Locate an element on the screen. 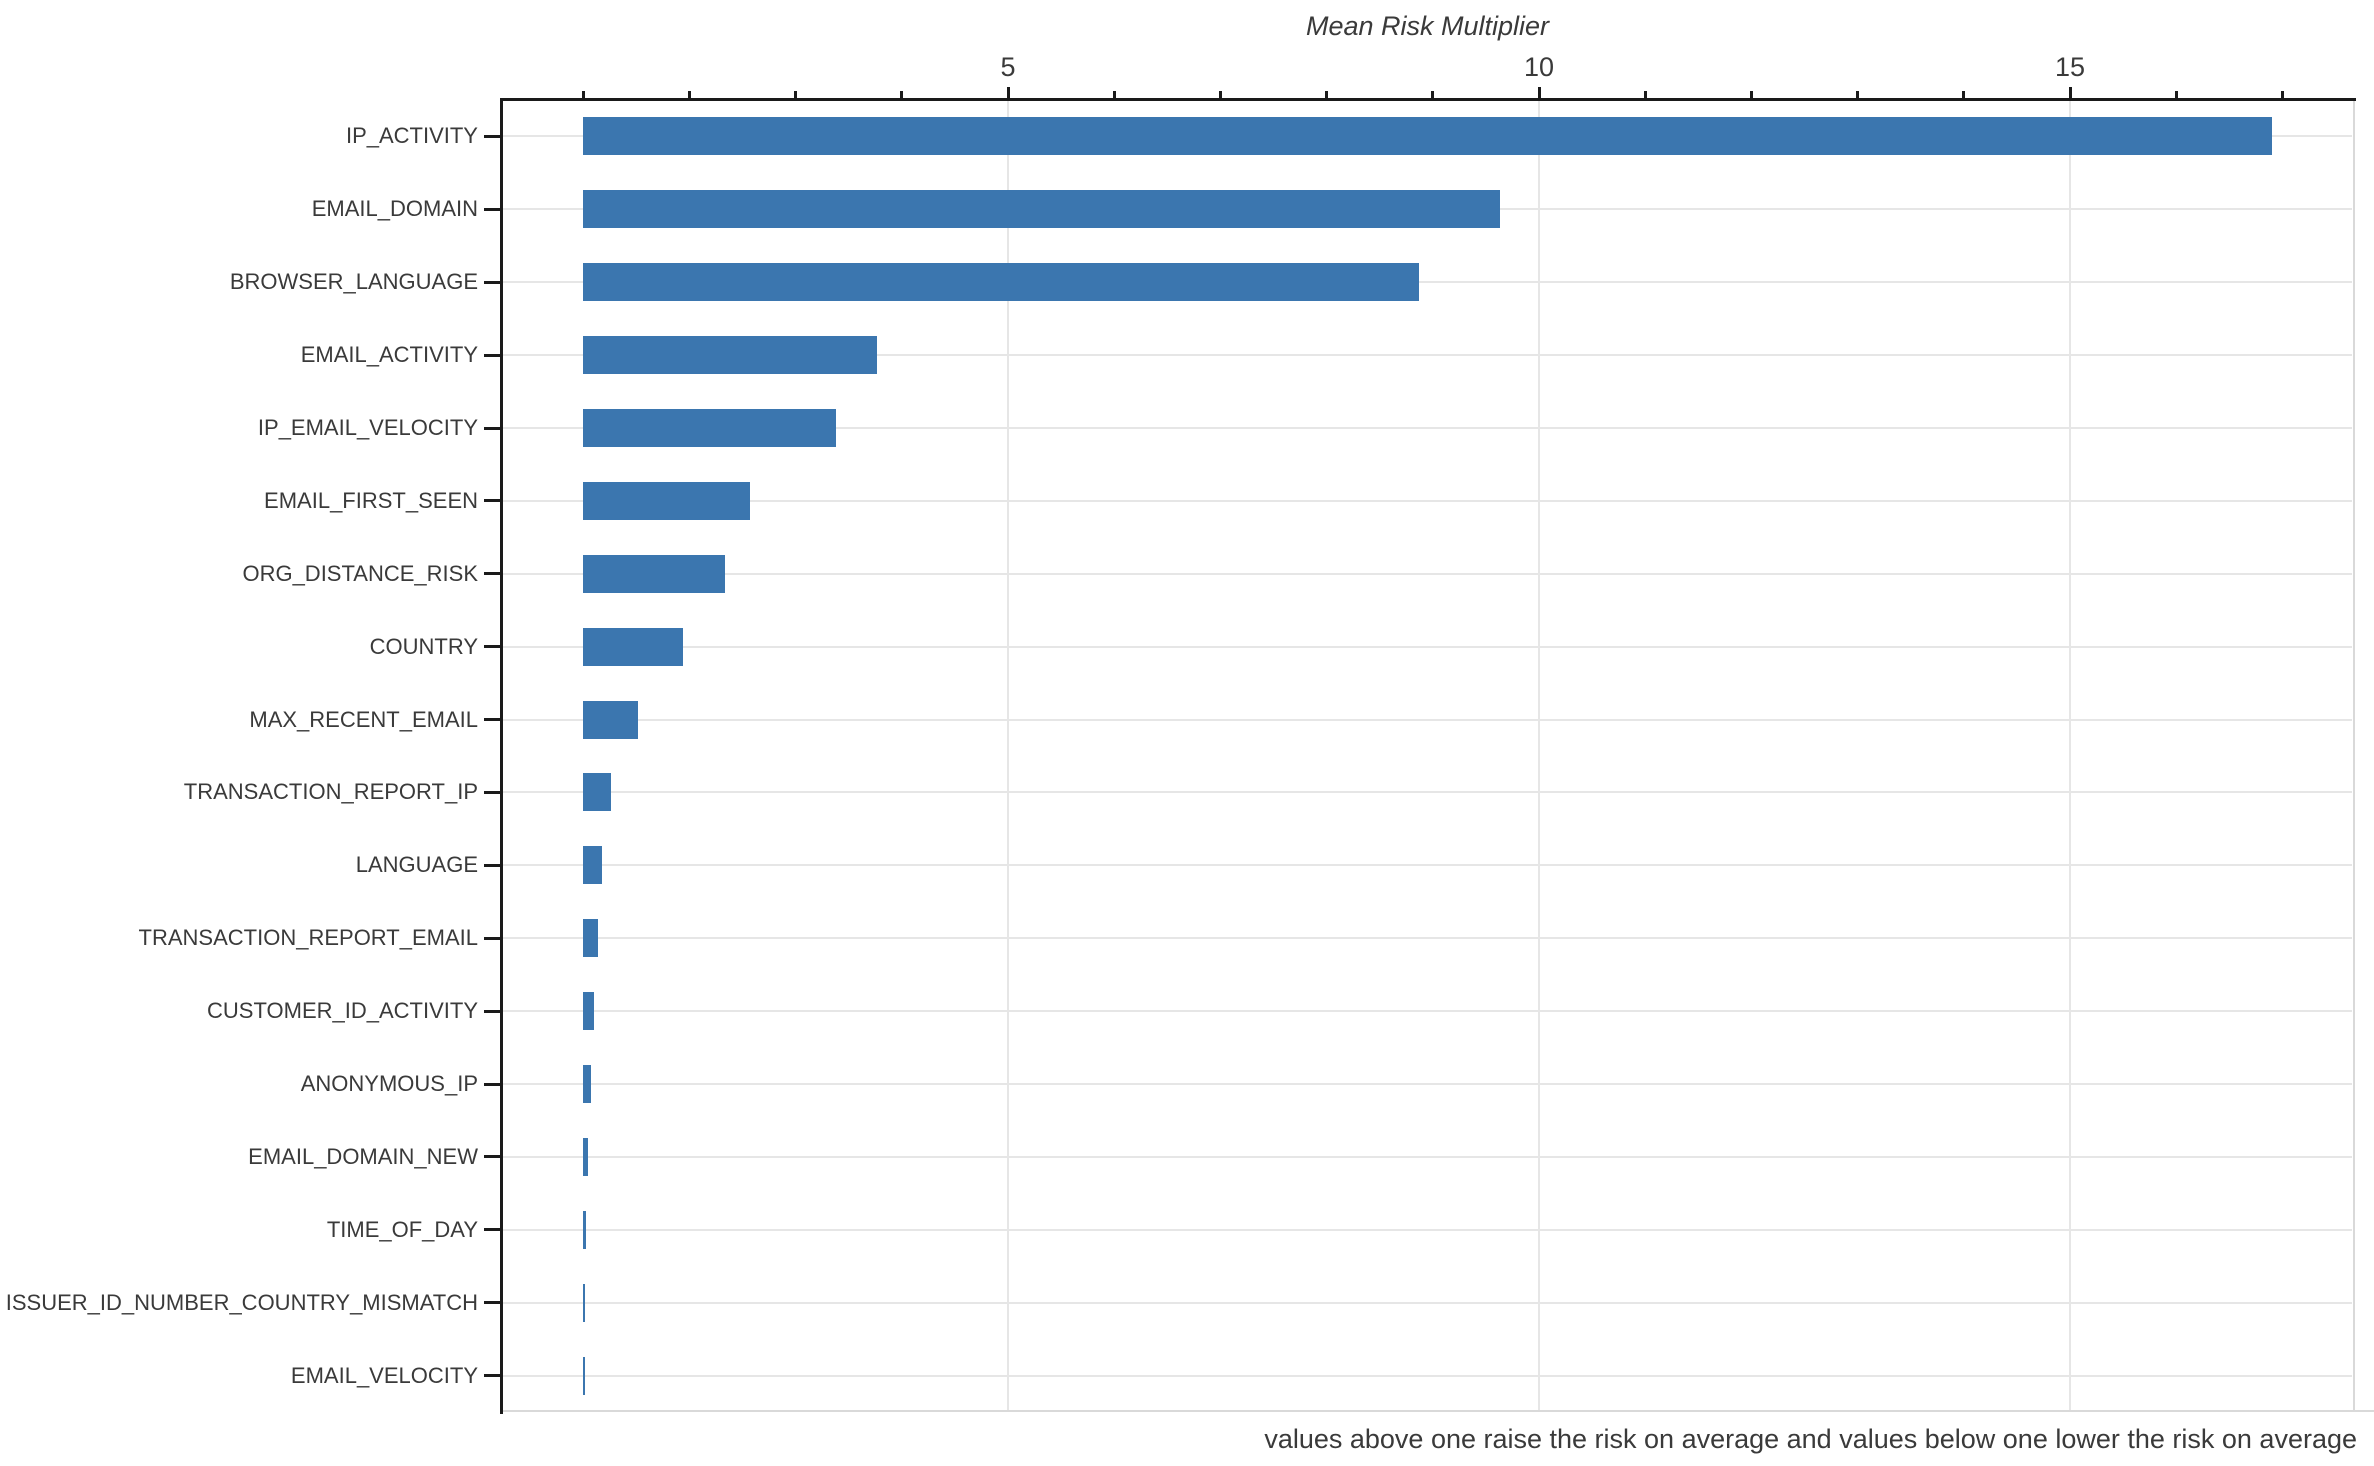  y-tick-label: COUNTRY is located at coordinates (423, 646).